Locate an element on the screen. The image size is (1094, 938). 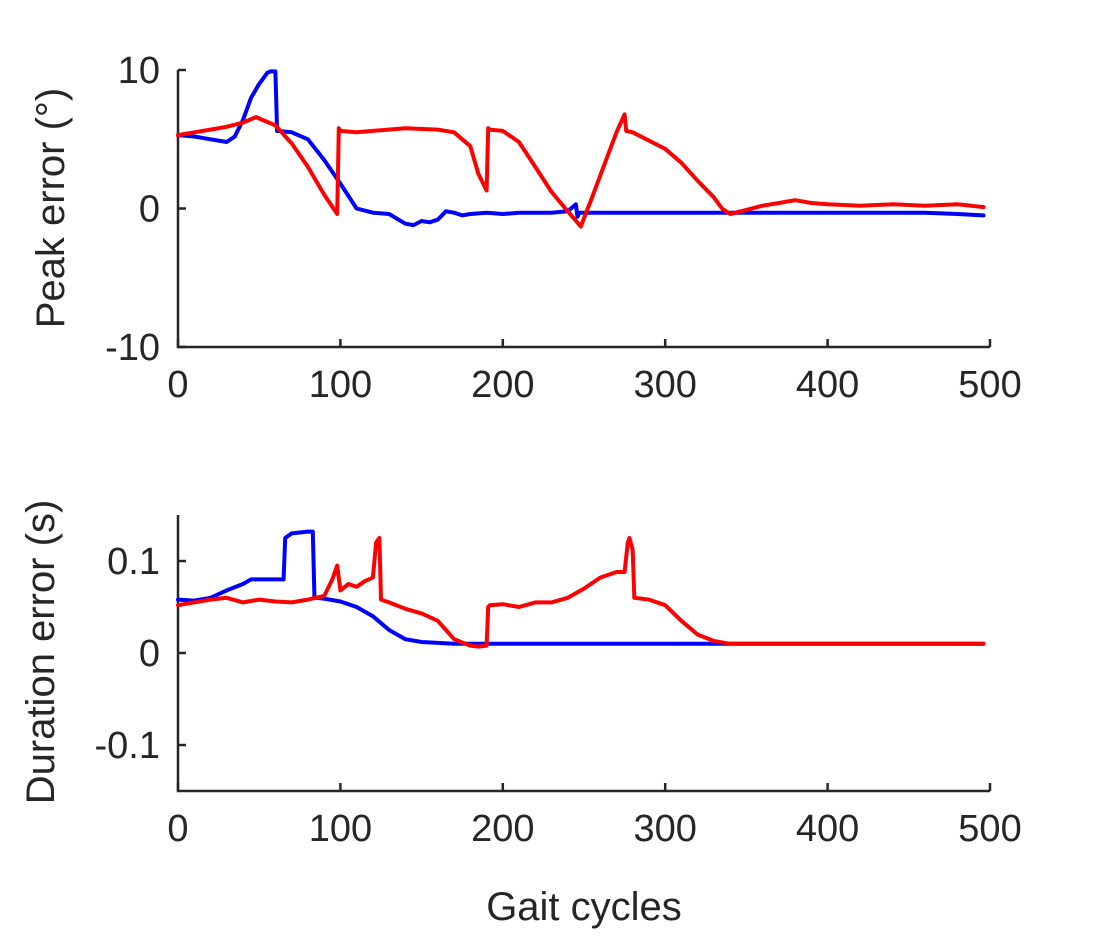
peak-error-blue-series-line is located at coordinates (581, 148).